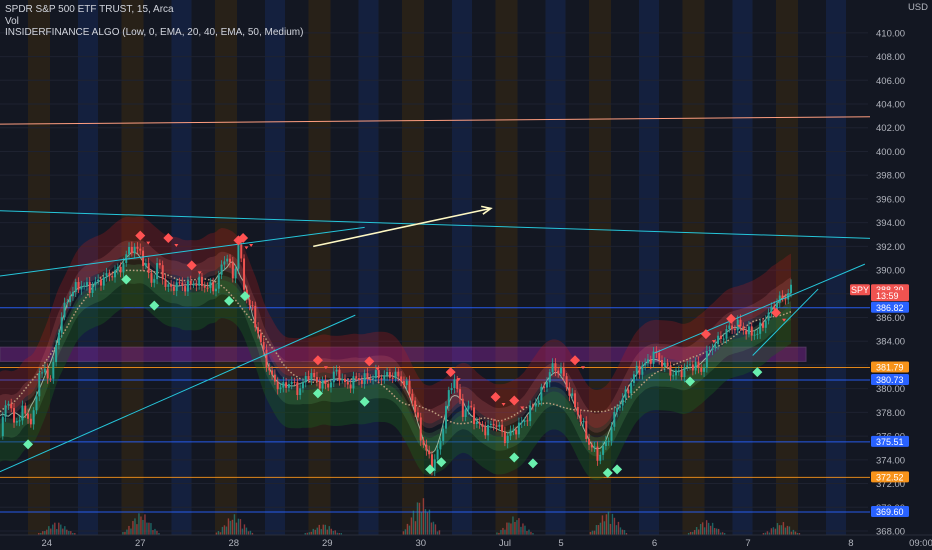 This screenshot has width=932, height=550. I want to click on trend-arrow, so click(402, 227).